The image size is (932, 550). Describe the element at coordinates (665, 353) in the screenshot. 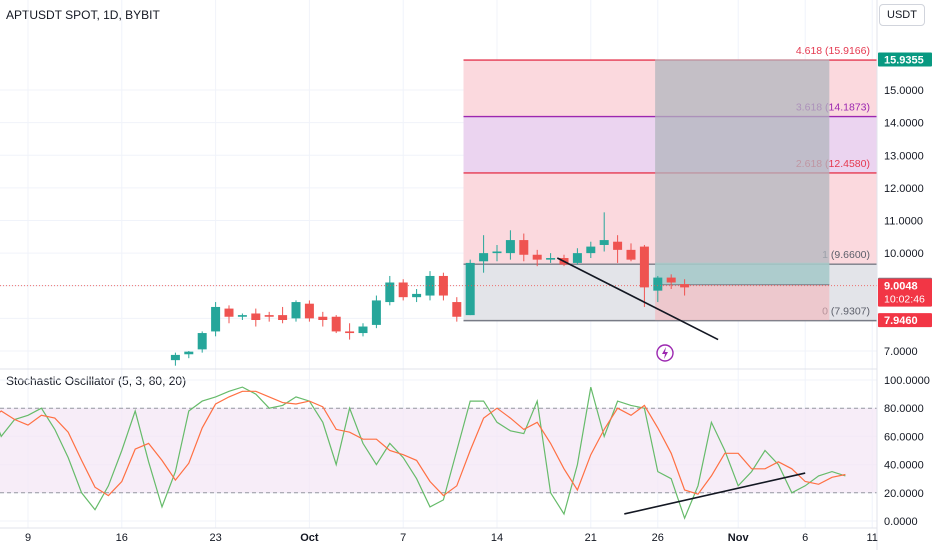

I see `flash-icon` at that location.